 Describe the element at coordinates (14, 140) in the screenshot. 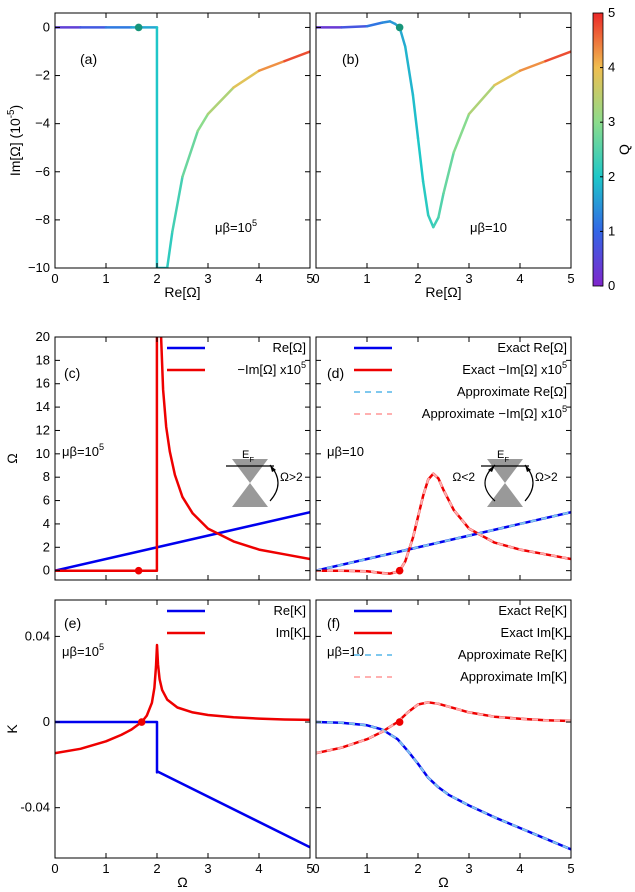

I see `y-axis-label: Im[Ω] (10-5)` at that location.